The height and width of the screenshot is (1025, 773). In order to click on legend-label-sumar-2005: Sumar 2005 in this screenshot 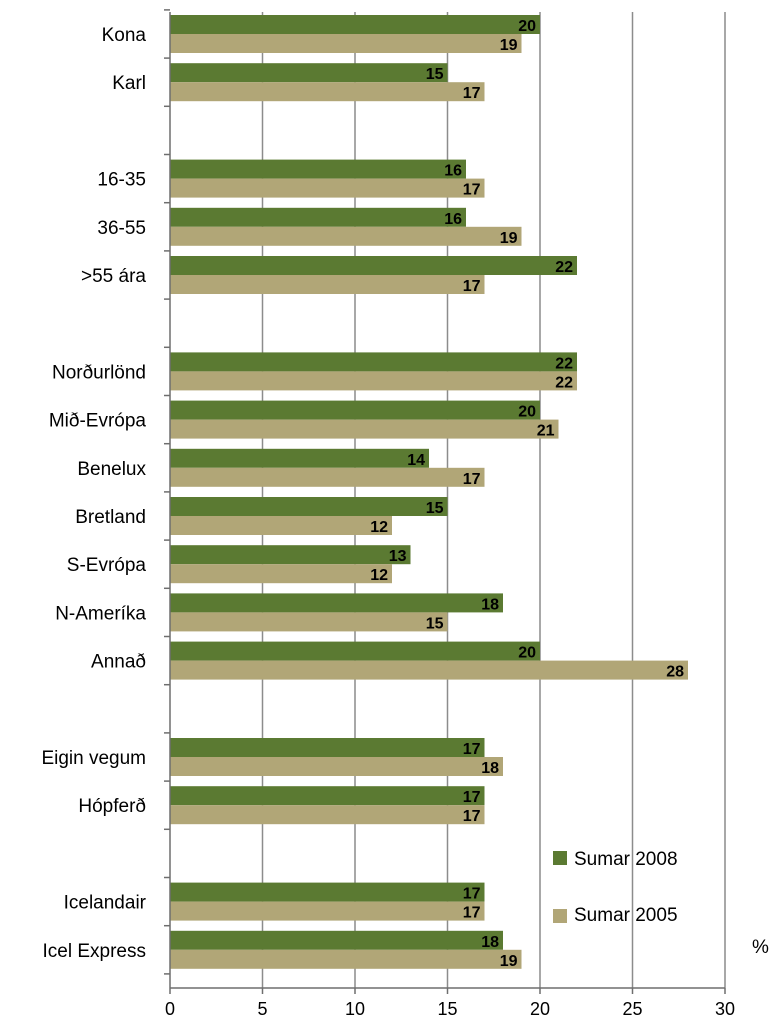, I will do `click(626, 915)`.